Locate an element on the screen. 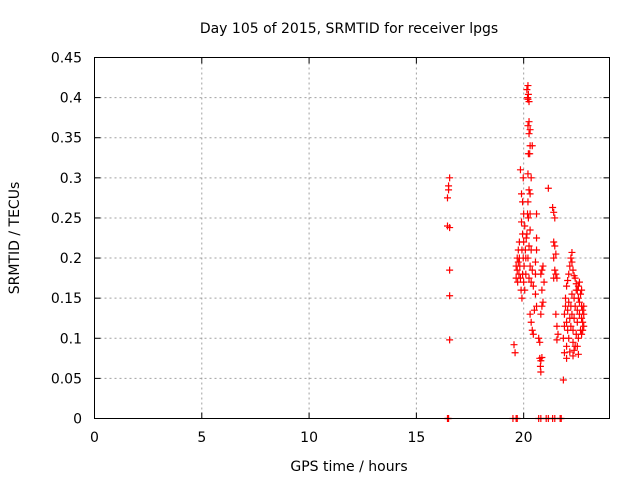  x-tick-label: 5 is located at coordinates (201, 438).